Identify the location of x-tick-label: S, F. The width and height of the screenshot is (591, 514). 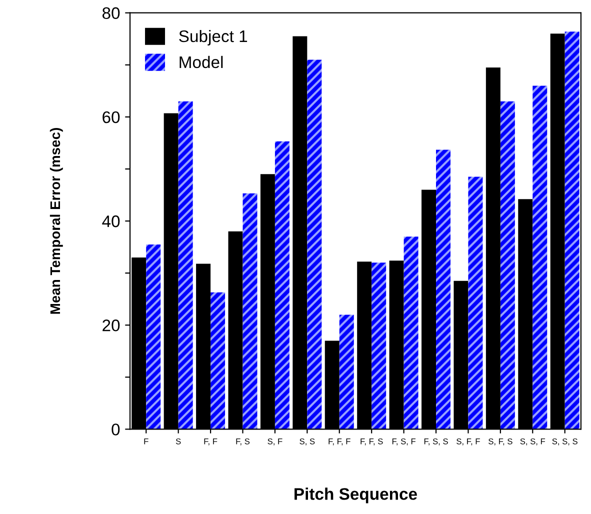
(275, 442).